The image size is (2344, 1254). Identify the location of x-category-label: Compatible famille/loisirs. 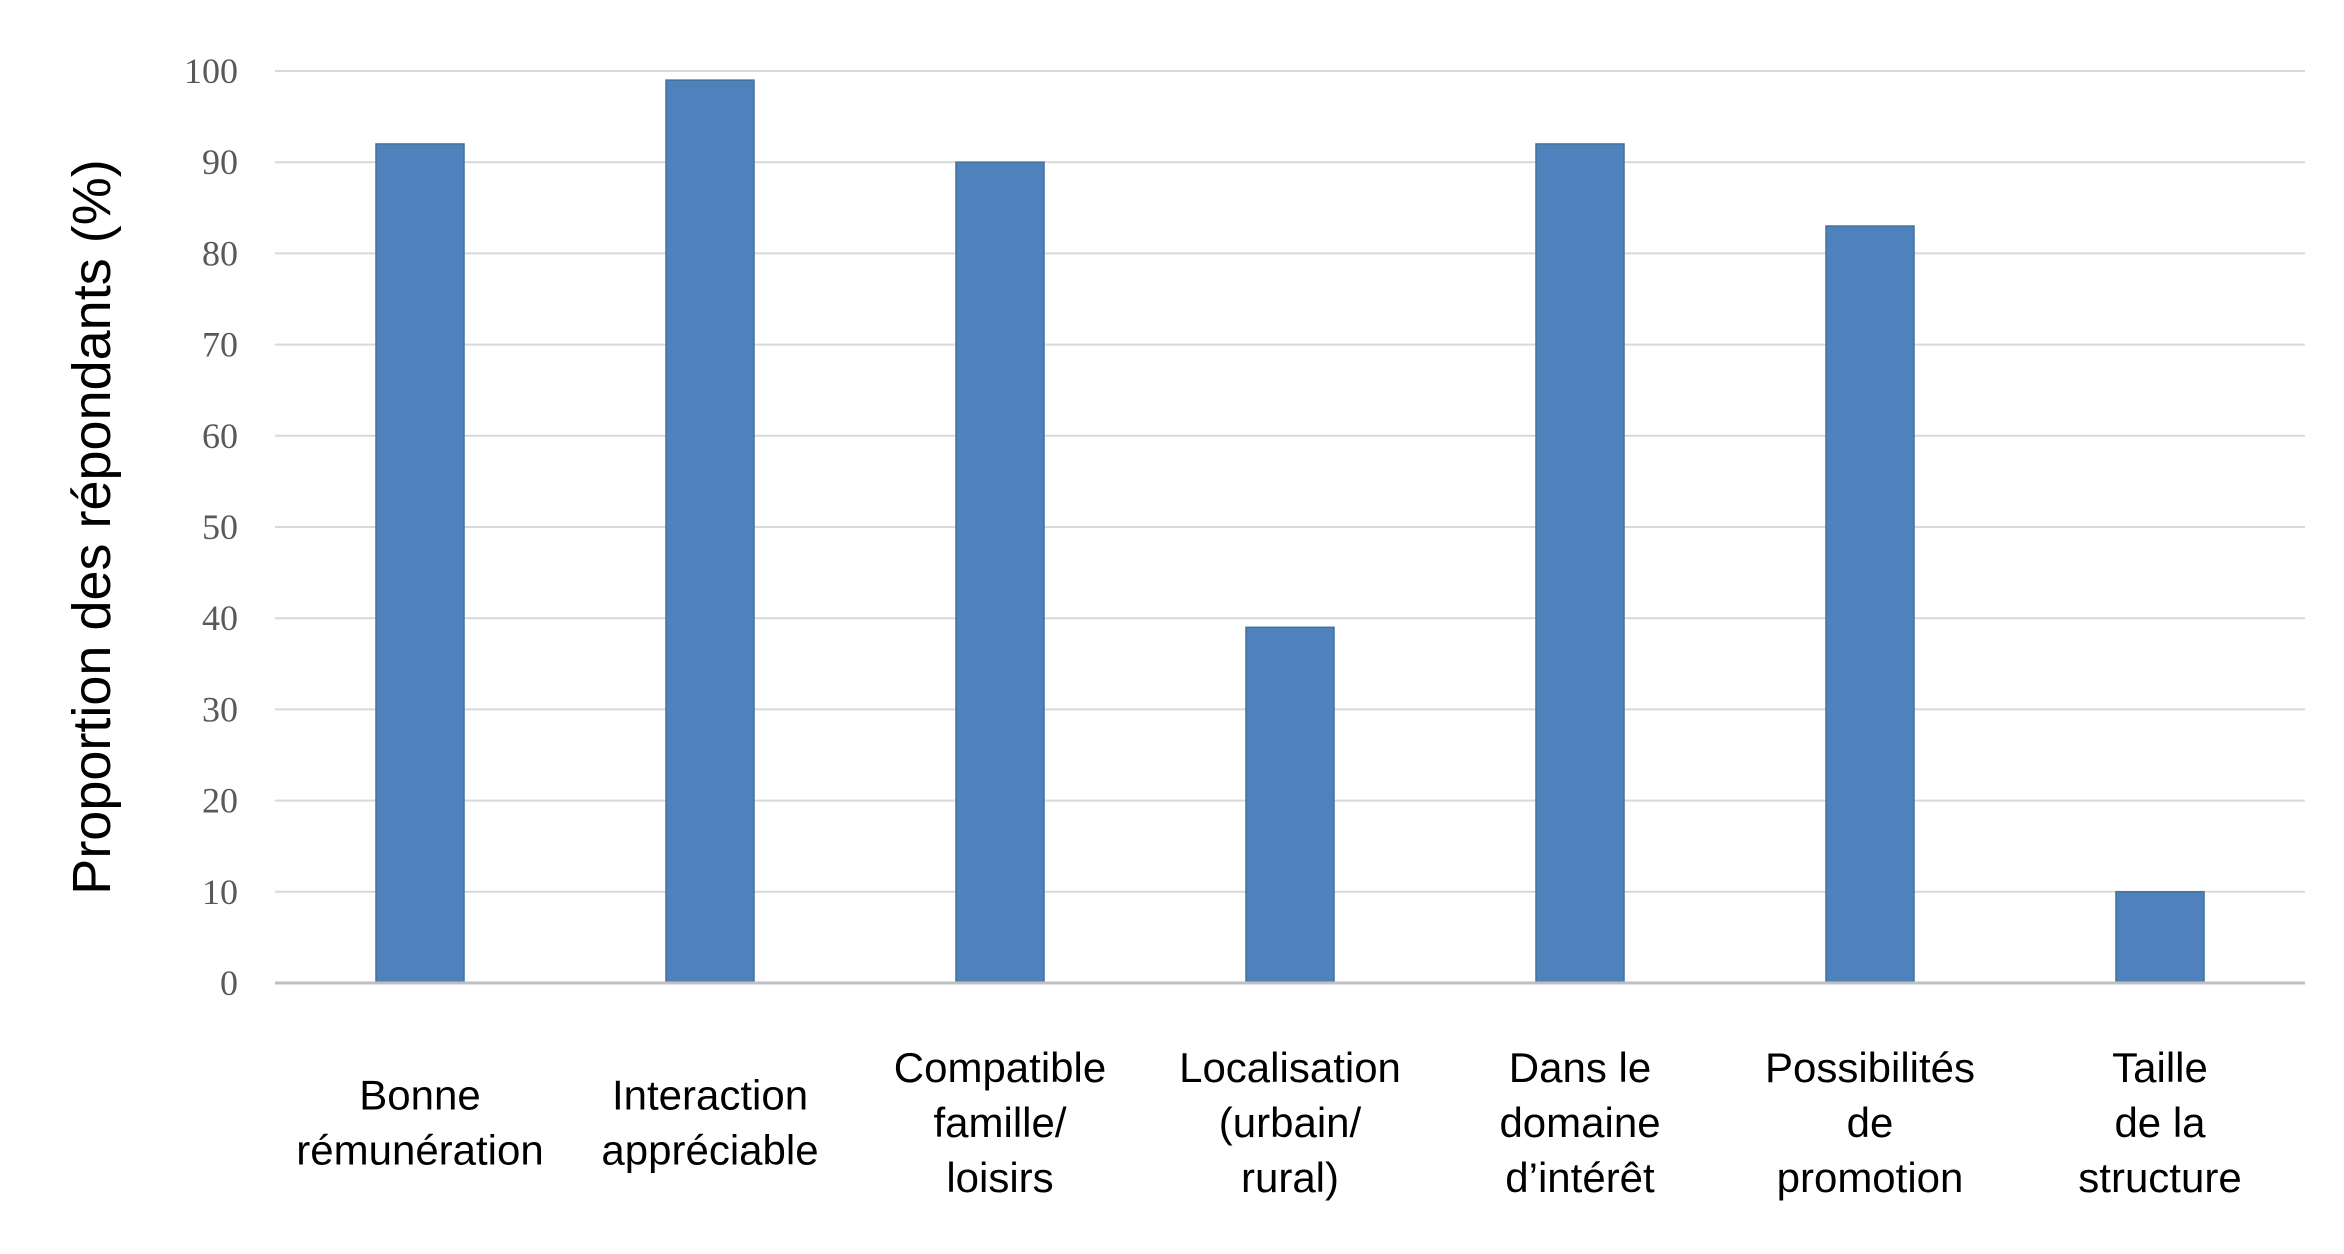
(1000, 1122).